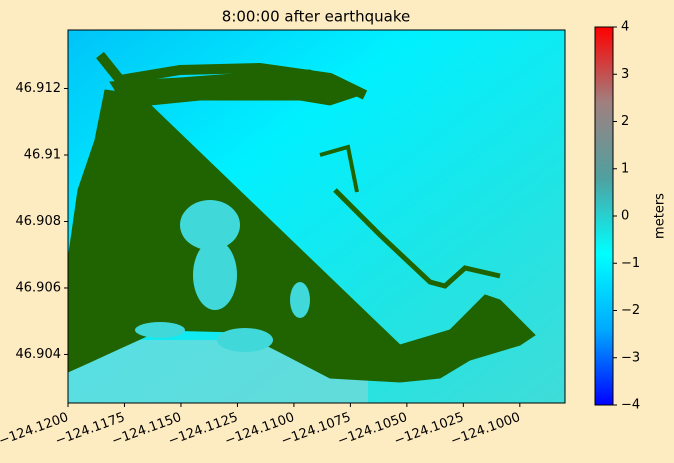  Describe the element at coordinates (630, 310) in the screenshot. I see `colorbar-tick-label: −2` at that location.